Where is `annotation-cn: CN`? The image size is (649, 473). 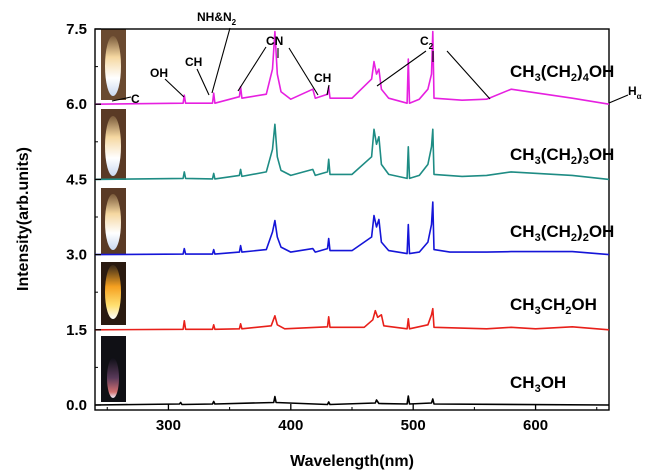 annotation-cn: CN is located at coordinates (274, 41).